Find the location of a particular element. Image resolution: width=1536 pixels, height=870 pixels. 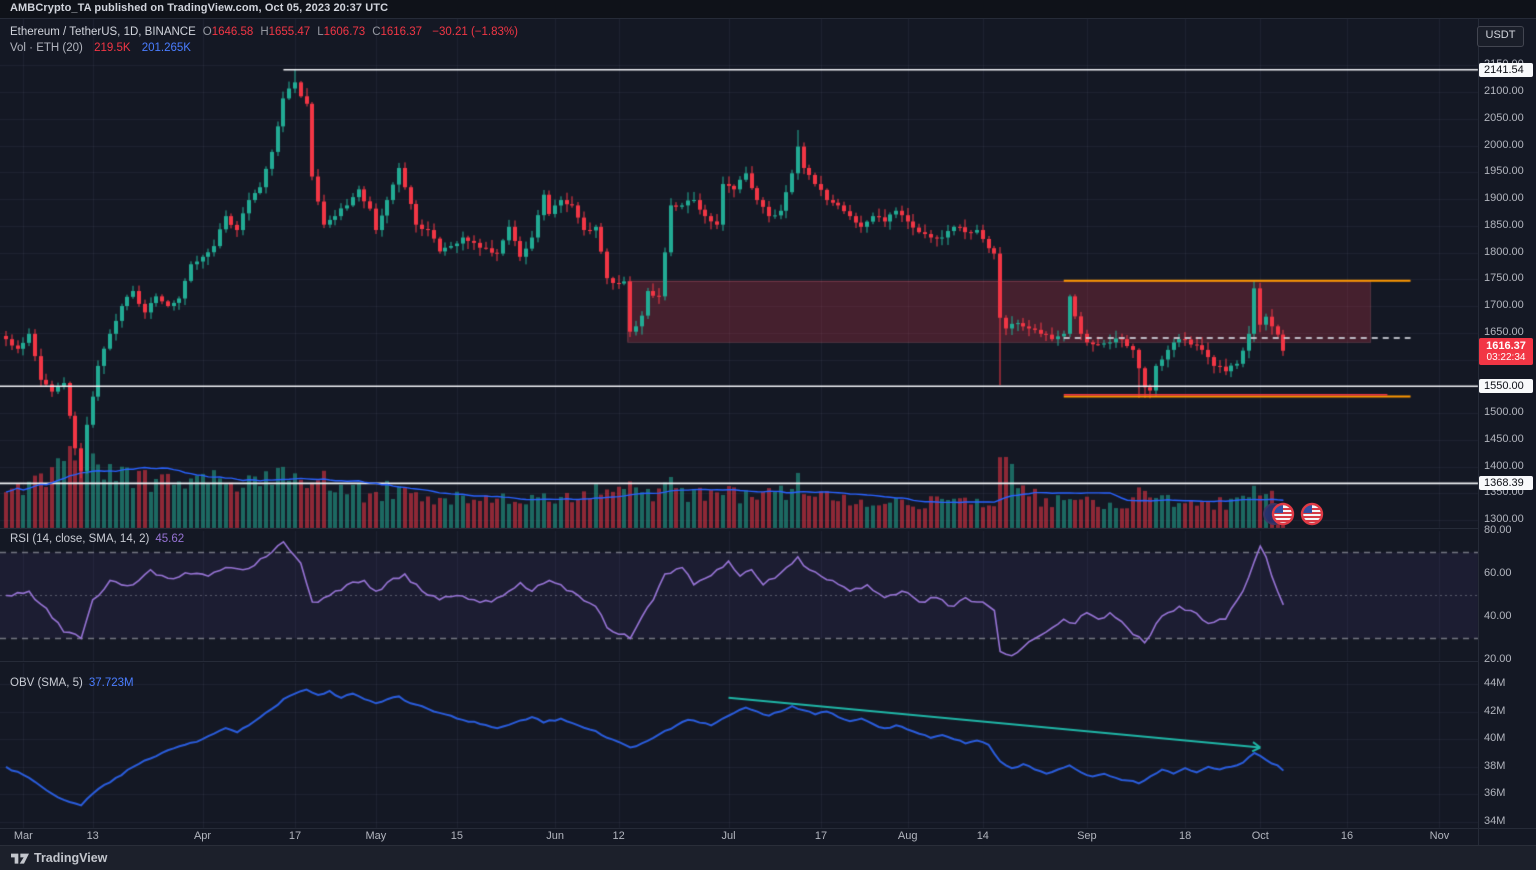

ohlc-value: 1616.37 is located at coordinates (401, 32).